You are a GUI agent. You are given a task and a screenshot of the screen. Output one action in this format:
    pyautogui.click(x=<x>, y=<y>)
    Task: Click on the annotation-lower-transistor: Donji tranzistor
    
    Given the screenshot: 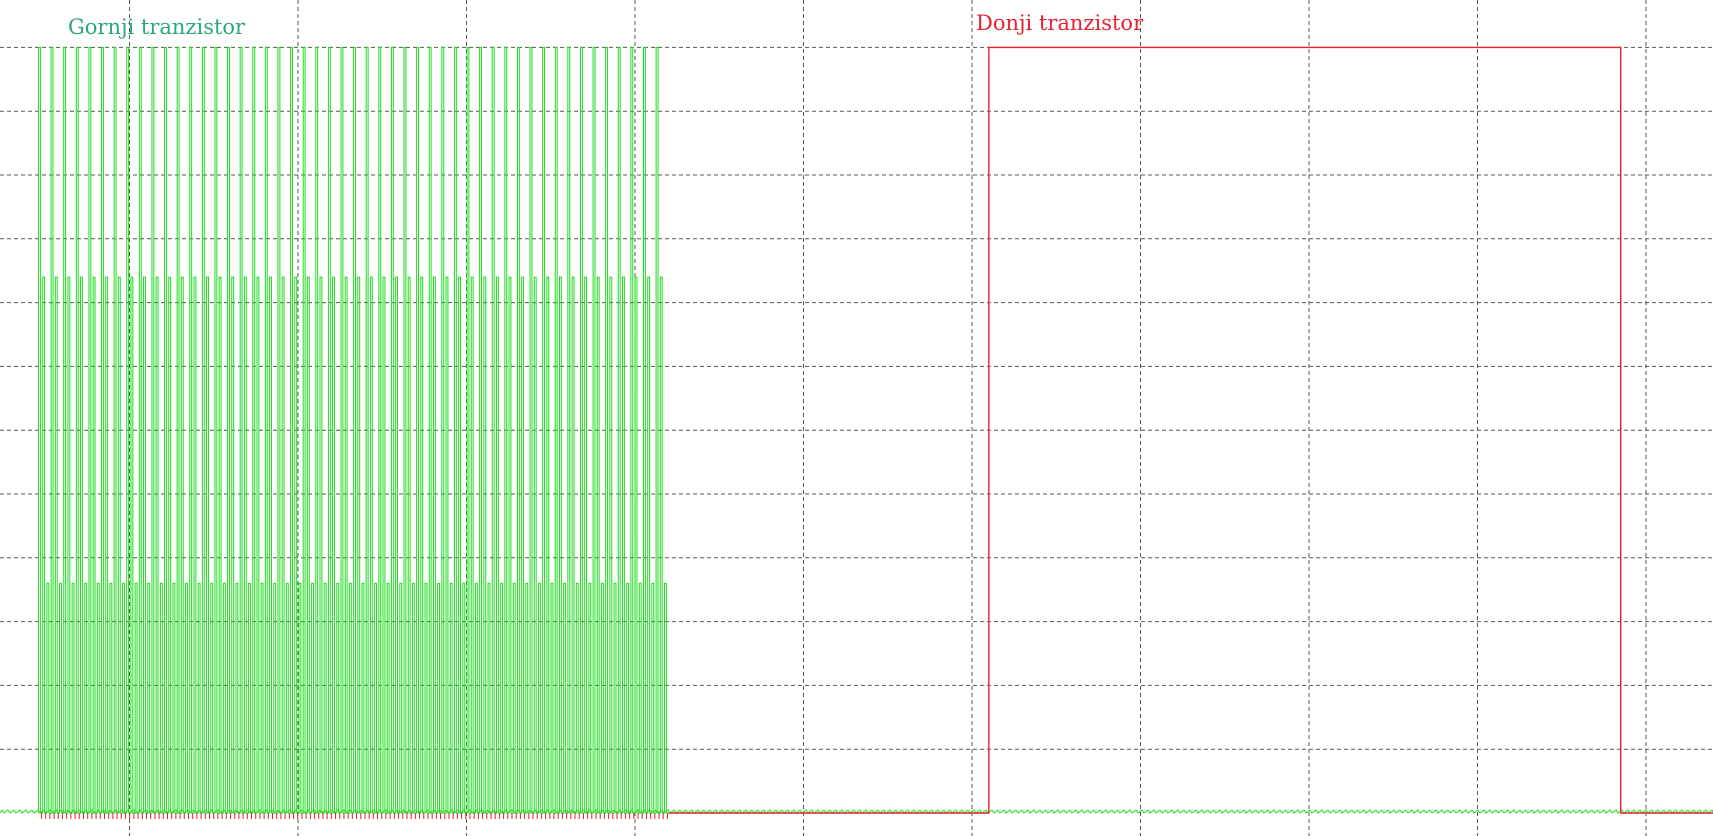 What is the action you would take?
    pyautogui.click(x=1060, y=23)
    